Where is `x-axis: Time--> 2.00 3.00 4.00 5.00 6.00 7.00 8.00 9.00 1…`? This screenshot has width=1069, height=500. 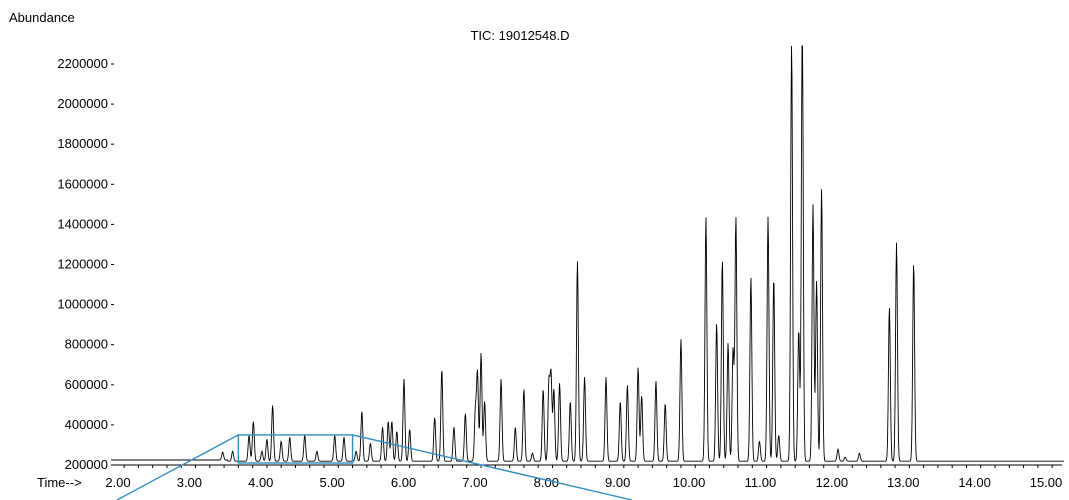
x-axis: Time--> 2.00 3.00 4.00 5.00 6.00 7.00 8.00 9.00 1… is located at coordinates (550, 477).